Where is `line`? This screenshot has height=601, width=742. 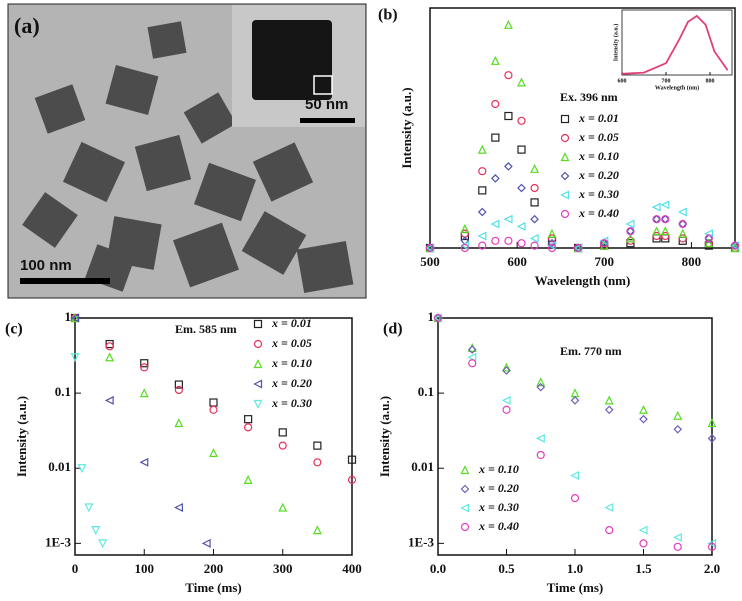 line is located at coordinates (675, 44).